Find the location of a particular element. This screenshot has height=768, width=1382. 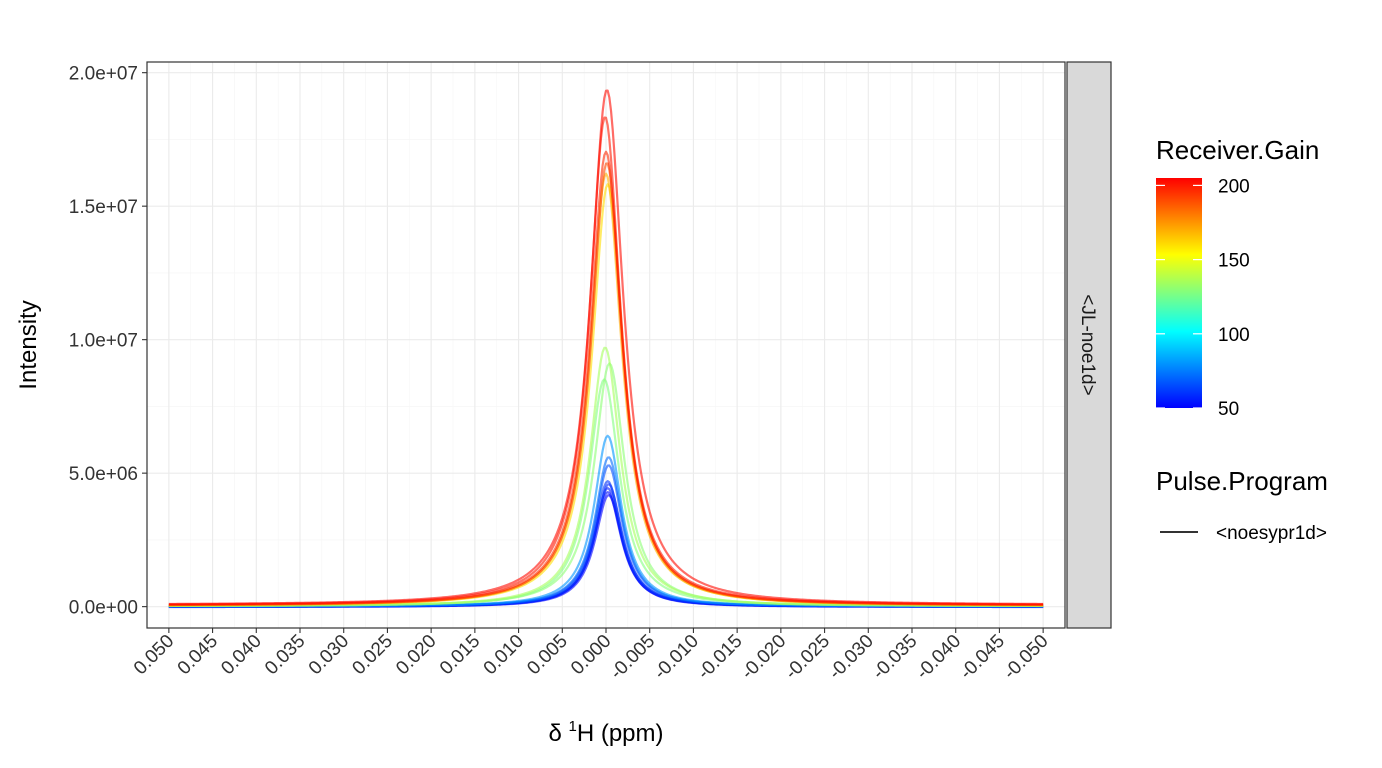

y-axis-title: Intensity is located at coordinates (28, 344).